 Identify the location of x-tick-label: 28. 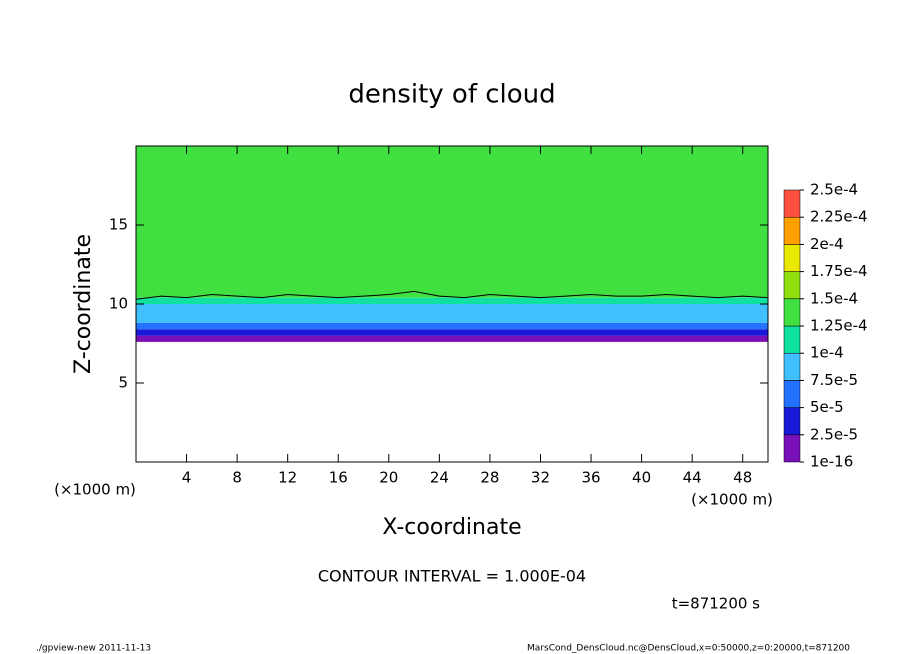
(489, 478).